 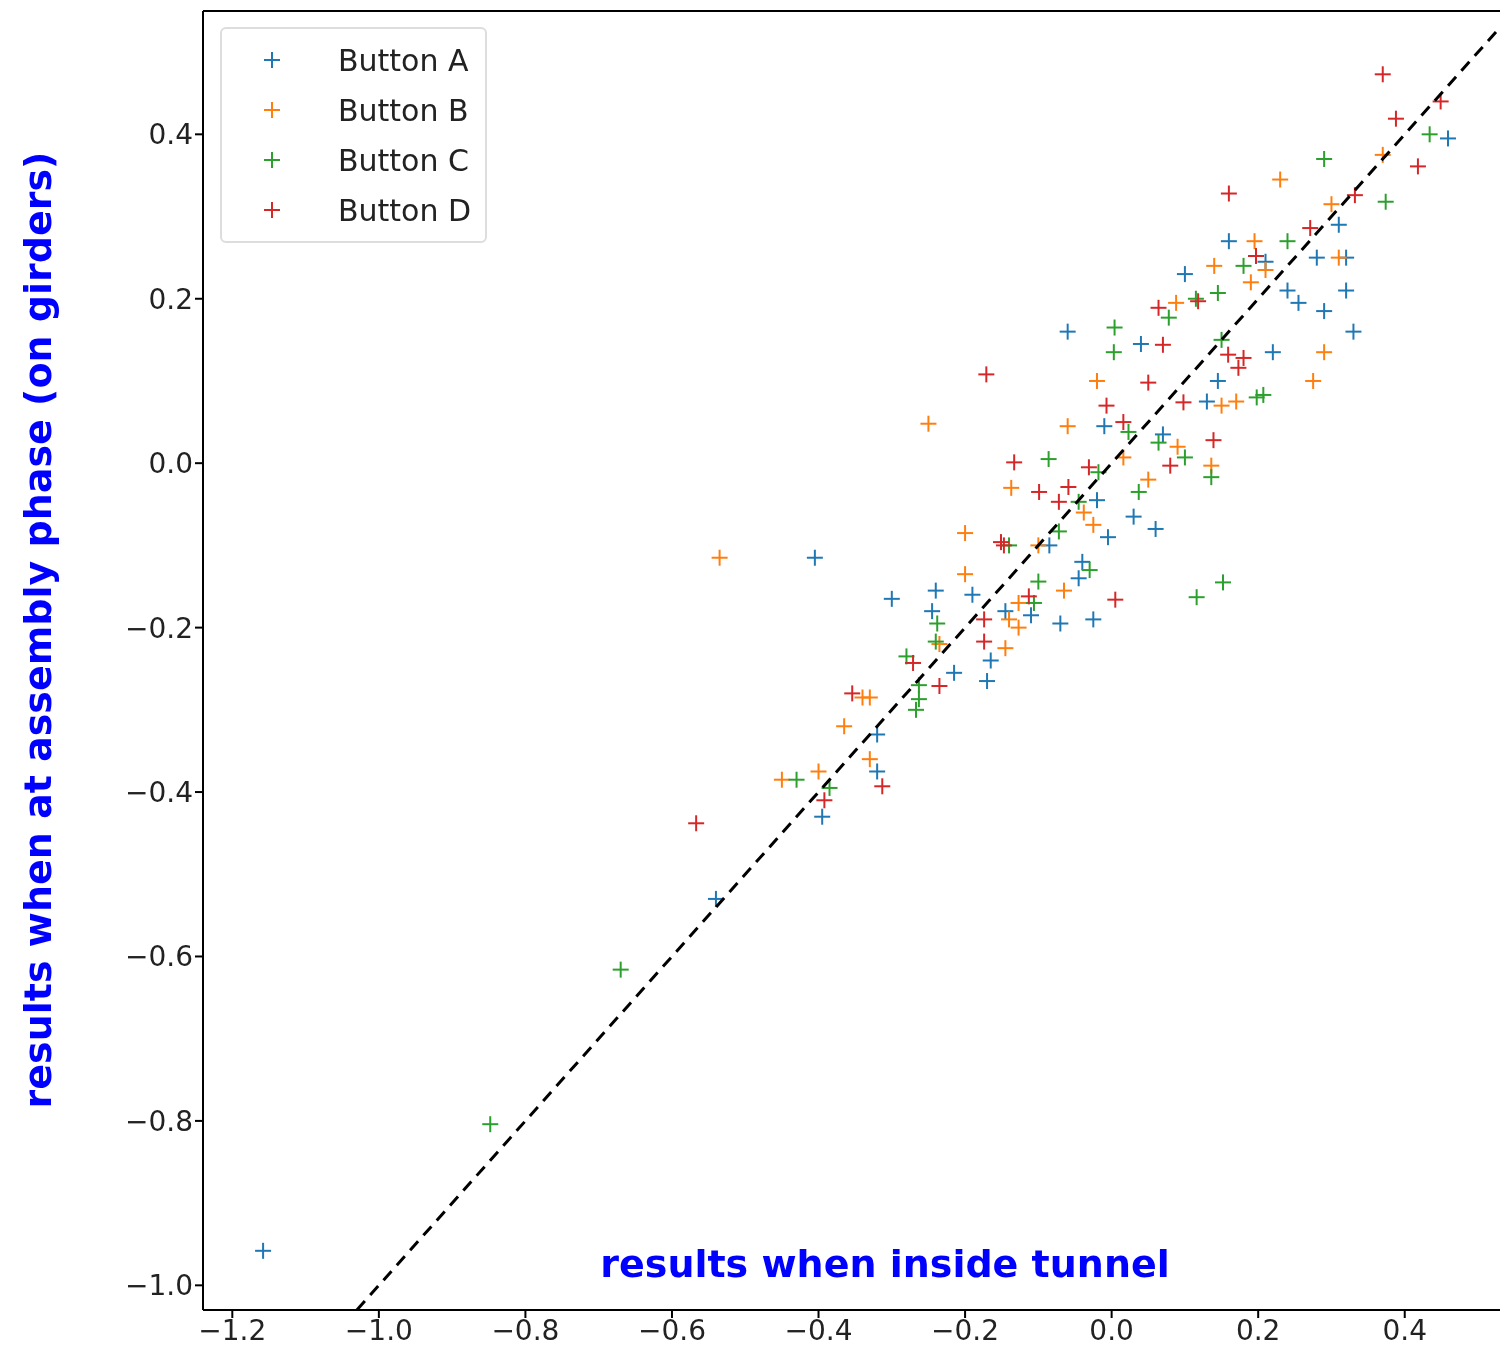 I want to click on y-tick-label: −0.8, so click(x=159, y=1121).